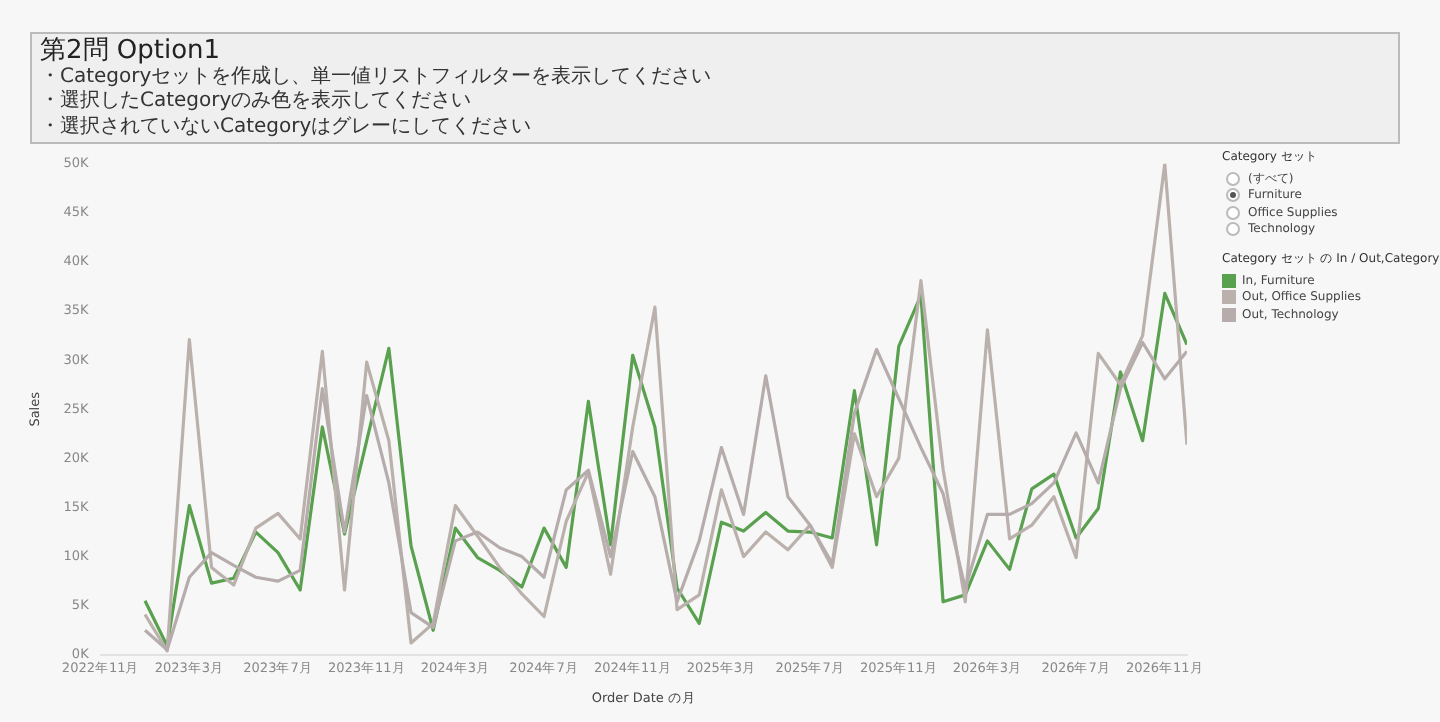 This screenshot has width=1440, height=722. Describe the element at coordinates (256, 101) in the screenshot. I see `text: ・選択したCategoryのみ色を表示してください` at that location.